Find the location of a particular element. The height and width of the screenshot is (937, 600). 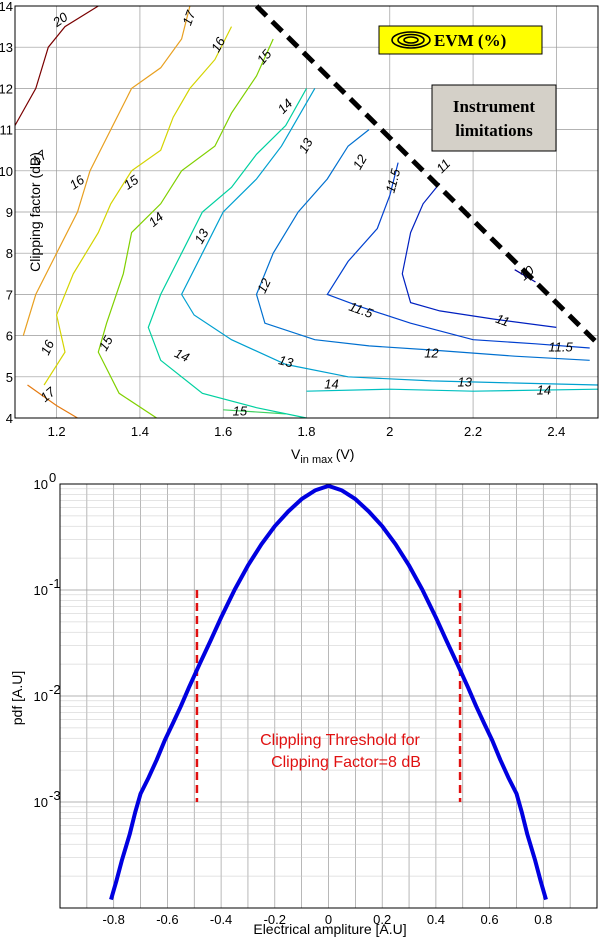

svg-text:Vin max(V): Vin max (V) is located at coordinates (322, 456).